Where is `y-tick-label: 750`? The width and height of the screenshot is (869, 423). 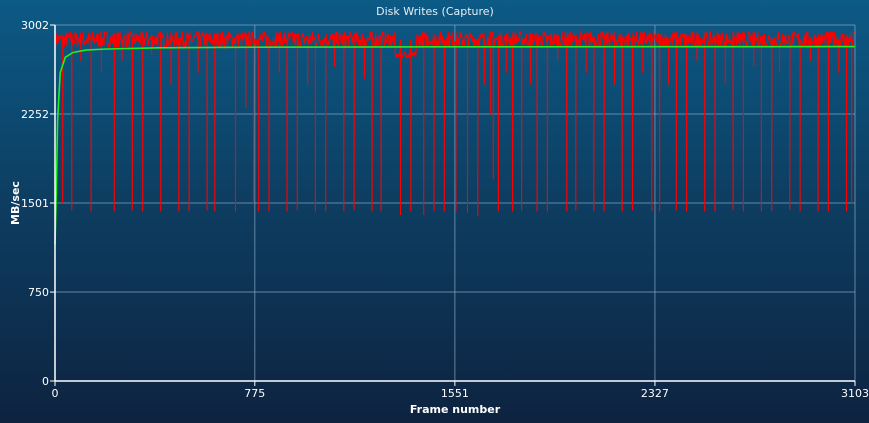
y-tick-label: 750 is located at coordinates (38, 292).